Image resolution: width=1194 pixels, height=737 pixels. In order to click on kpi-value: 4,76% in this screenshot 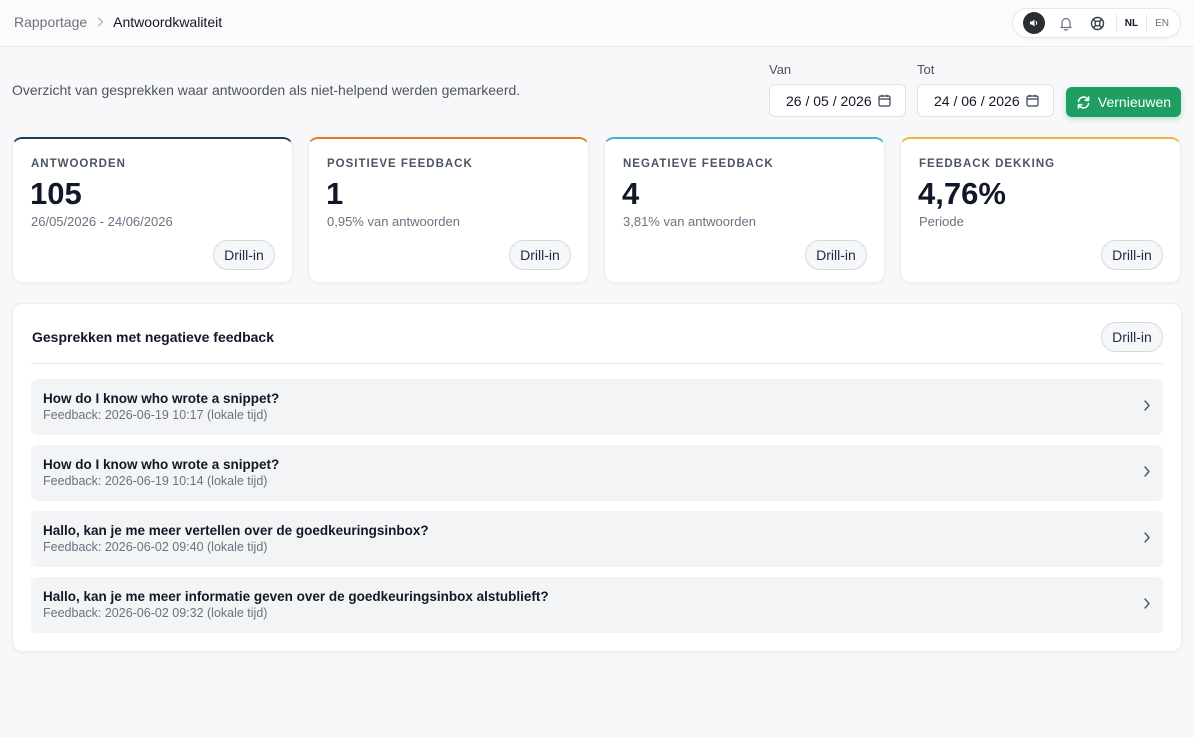, I will do `click(962, 193)`.